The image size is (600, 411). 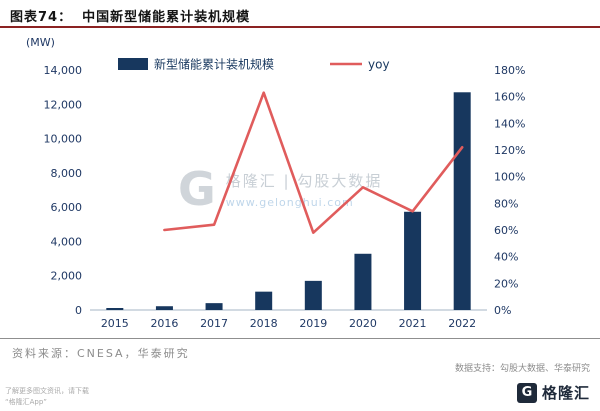 I want to click on legend-line-label: yoy, so click(x=379, y=65).